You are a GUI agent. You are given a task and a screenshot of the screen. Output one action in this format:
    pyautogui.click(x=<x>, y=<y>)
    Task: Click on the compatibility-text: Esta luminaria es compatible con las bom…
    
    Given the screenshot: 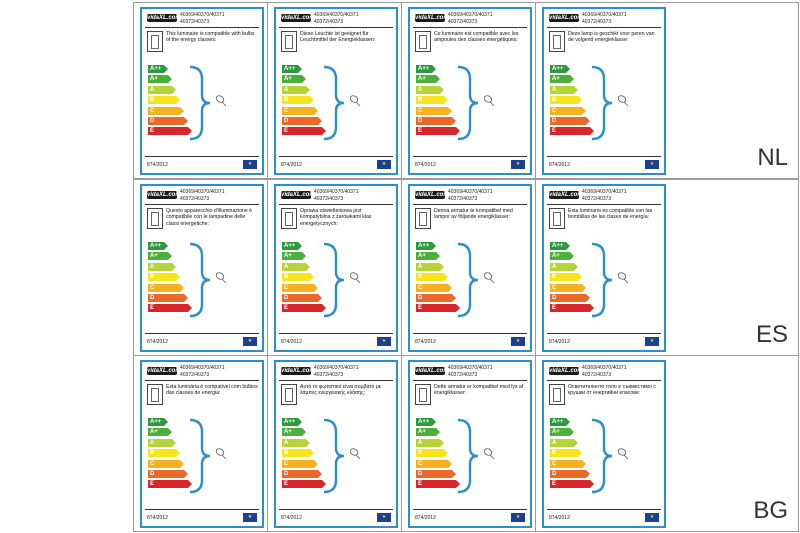 What is the action you would take?
    pyautogui.click(x=610, y=214)
    